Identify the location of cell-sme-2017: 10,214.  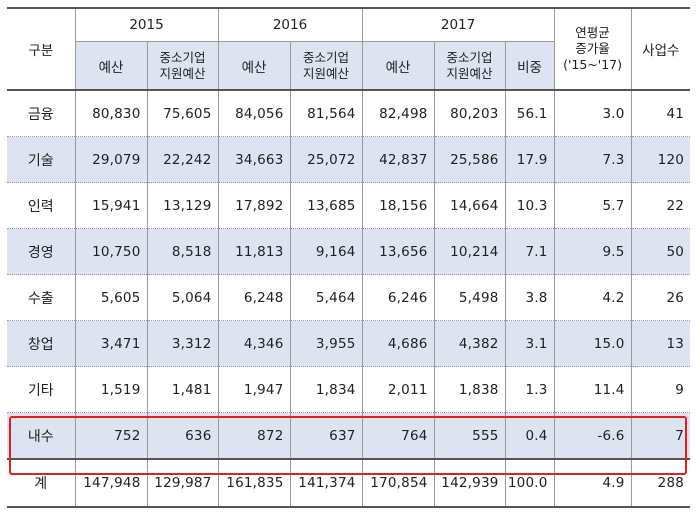
(469, 251).